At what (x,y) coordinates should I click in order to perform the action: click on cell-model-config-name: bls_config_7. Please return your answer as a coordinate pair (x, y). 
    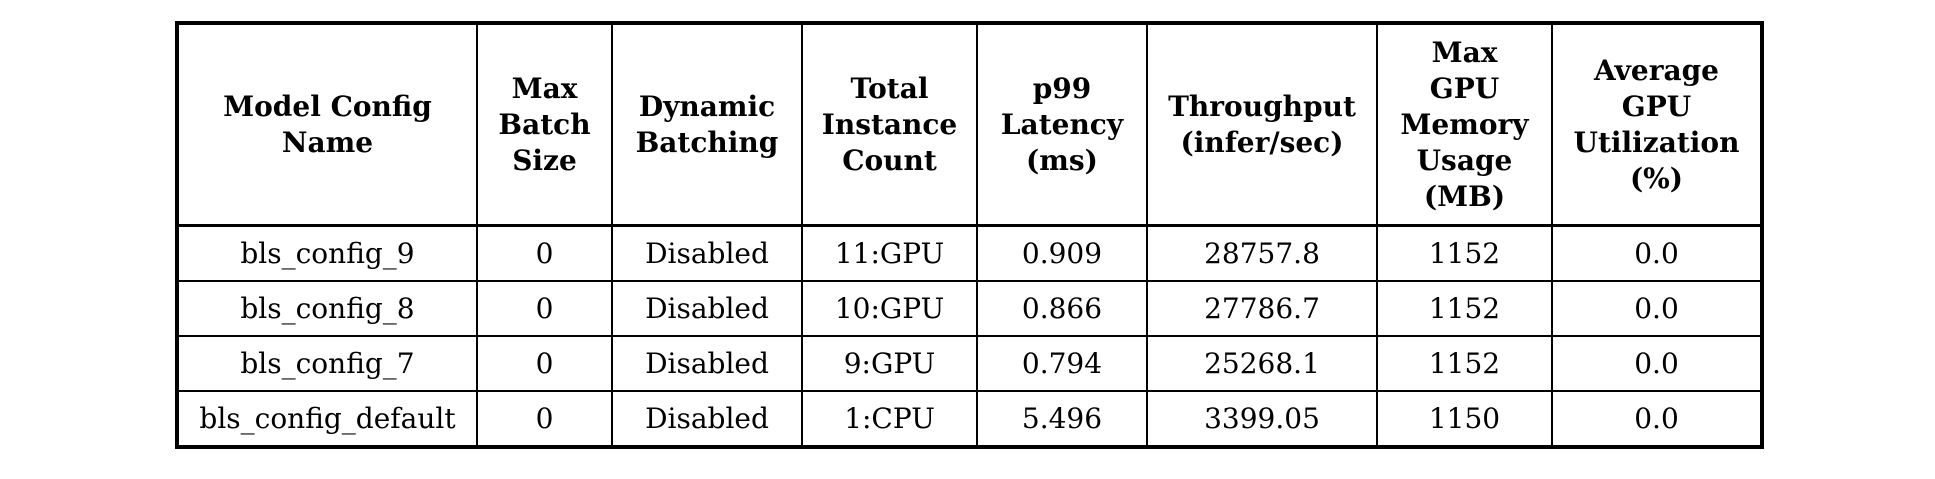
    Looking at the image, I should click on (327, 363).